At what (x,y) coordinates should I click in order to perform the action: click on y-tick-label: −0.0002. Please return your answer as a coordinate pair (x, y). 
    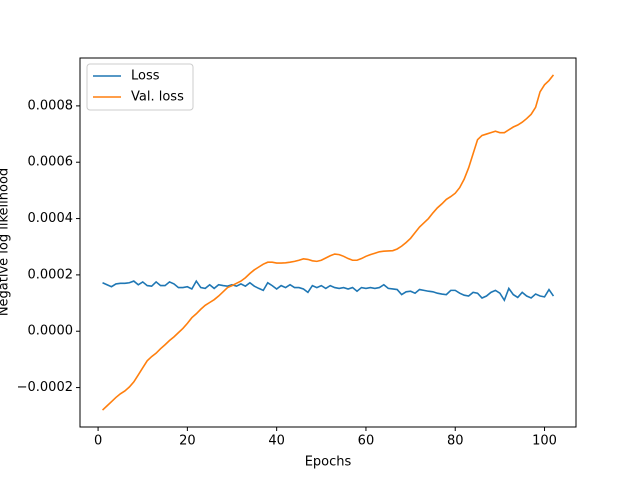
    Looking at the image, I should click on (45, 387).